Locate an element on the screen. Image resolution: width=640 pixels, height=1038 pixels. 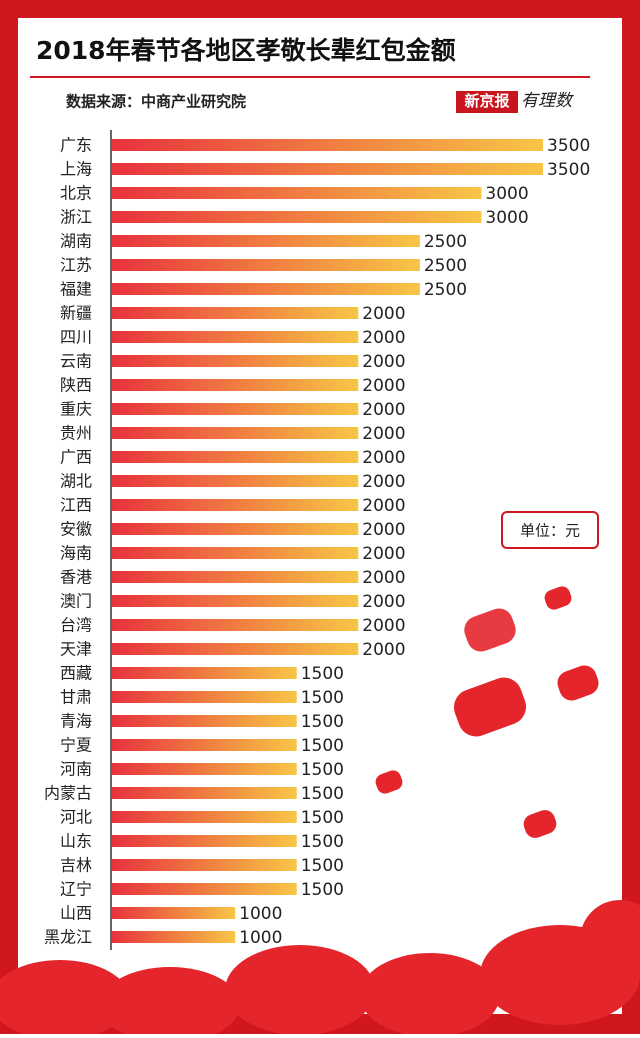
logo-sub: 有理数 is located at coordinates (547, 101).